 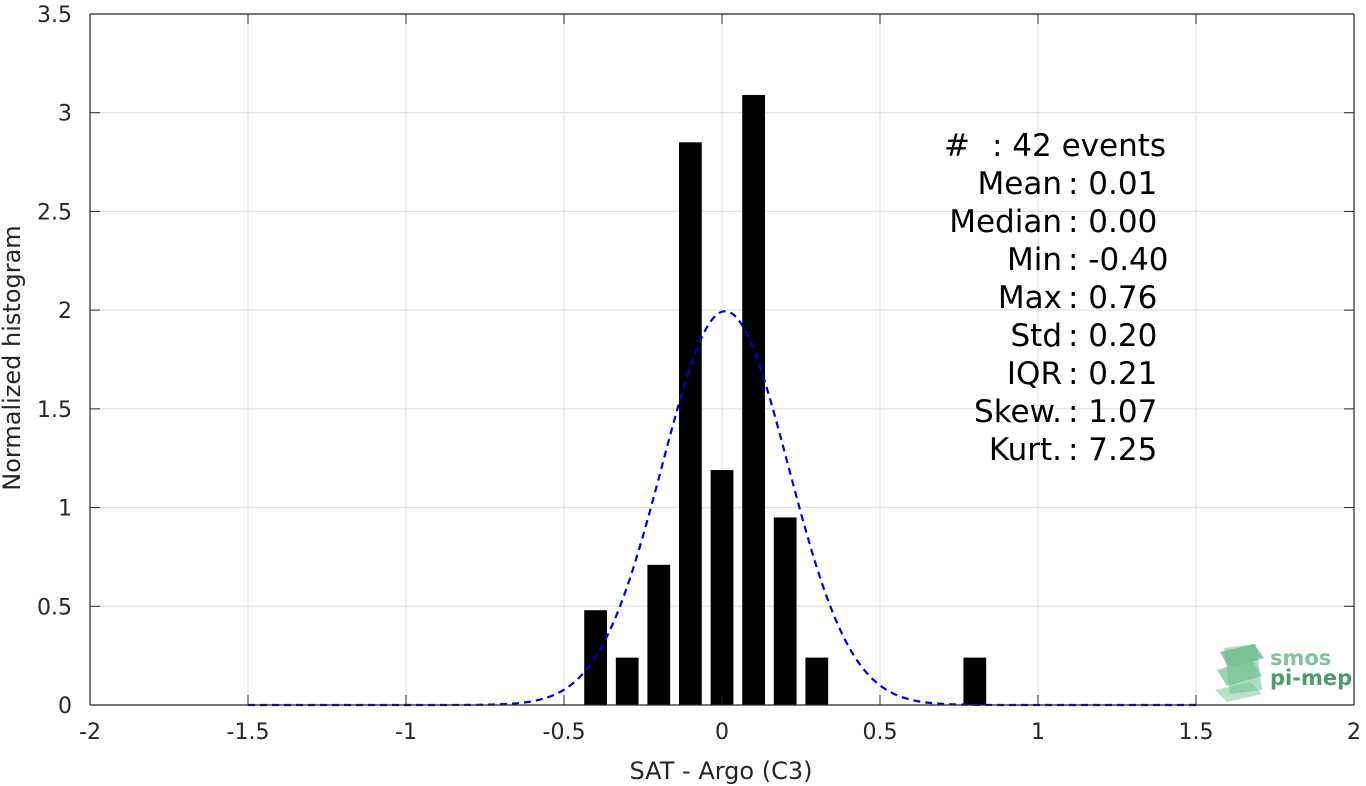 I want to click on logo-text-pi-mep: pi-mep, so click(x=1311, y=678).